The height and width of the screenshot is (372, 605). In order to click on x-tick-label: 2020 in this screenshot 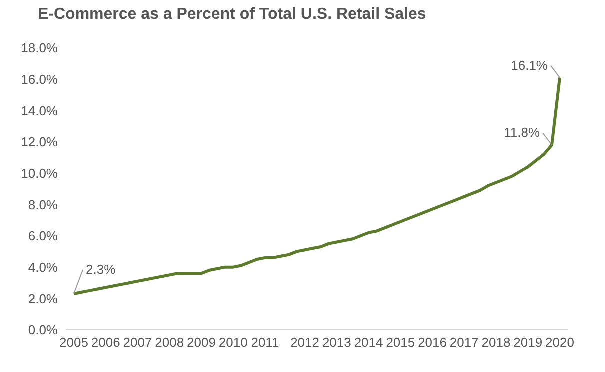, I will do `click(560, 342)`.